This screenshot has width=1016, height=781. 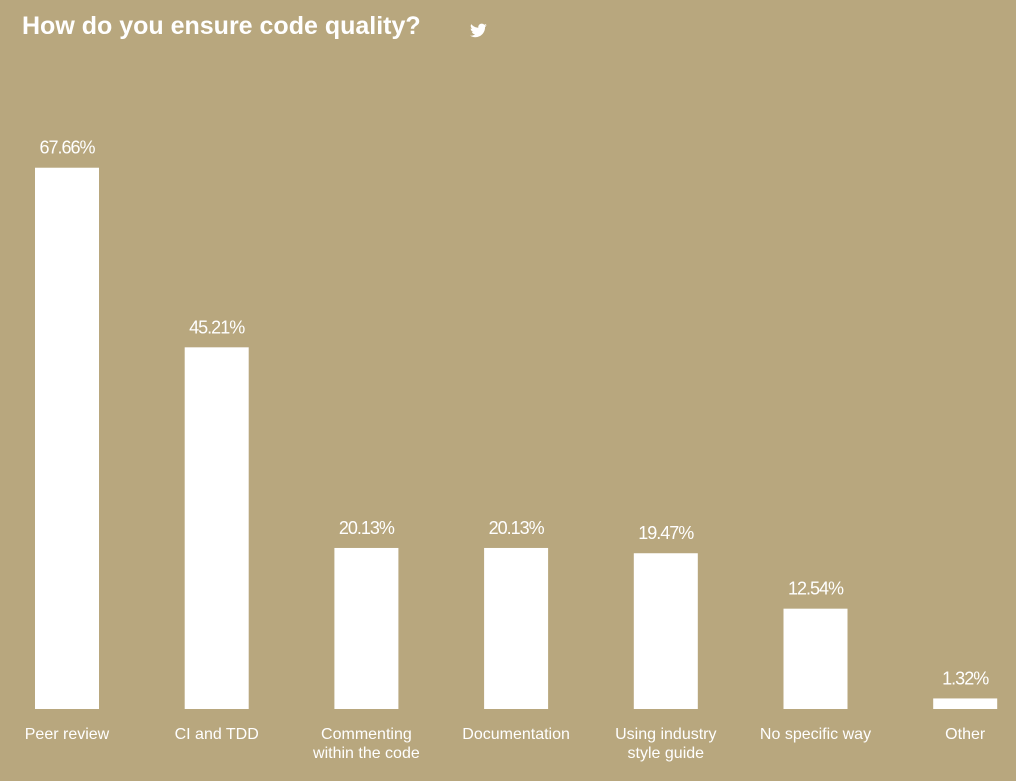 What do you see at coordinates (666, 533) in the screenshot?
I see `value-label: 19.47%` at bounding box center [666, 533].